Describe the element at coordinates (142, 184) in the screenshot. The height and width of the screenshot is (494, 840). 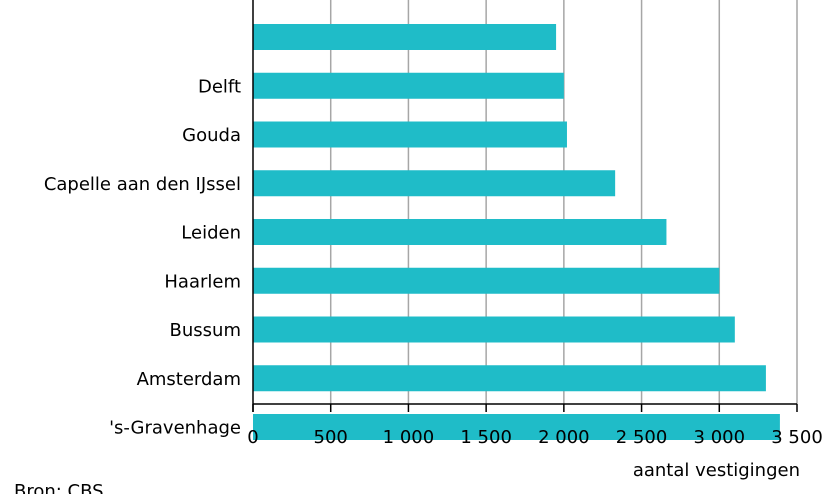
I see `category-label-3: Capelle aan den IJssel` at that location.